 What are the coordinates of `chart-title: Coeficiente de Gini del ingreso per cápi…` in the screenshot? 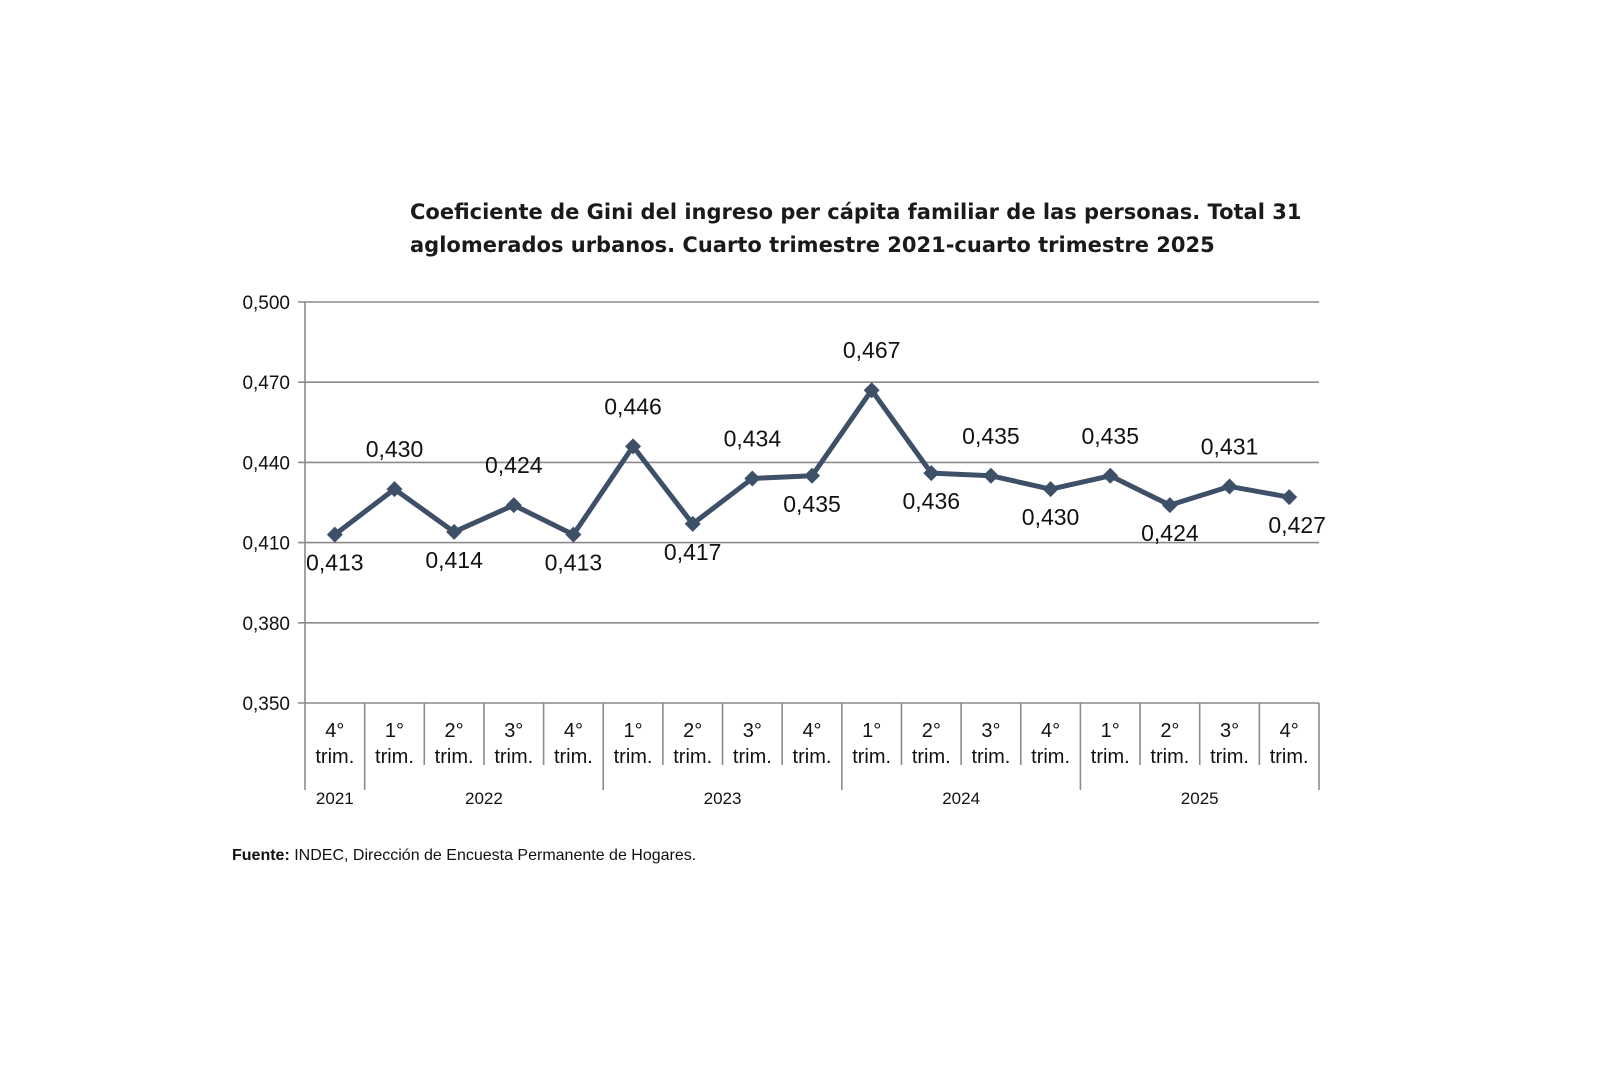 It's located at (856, 228).